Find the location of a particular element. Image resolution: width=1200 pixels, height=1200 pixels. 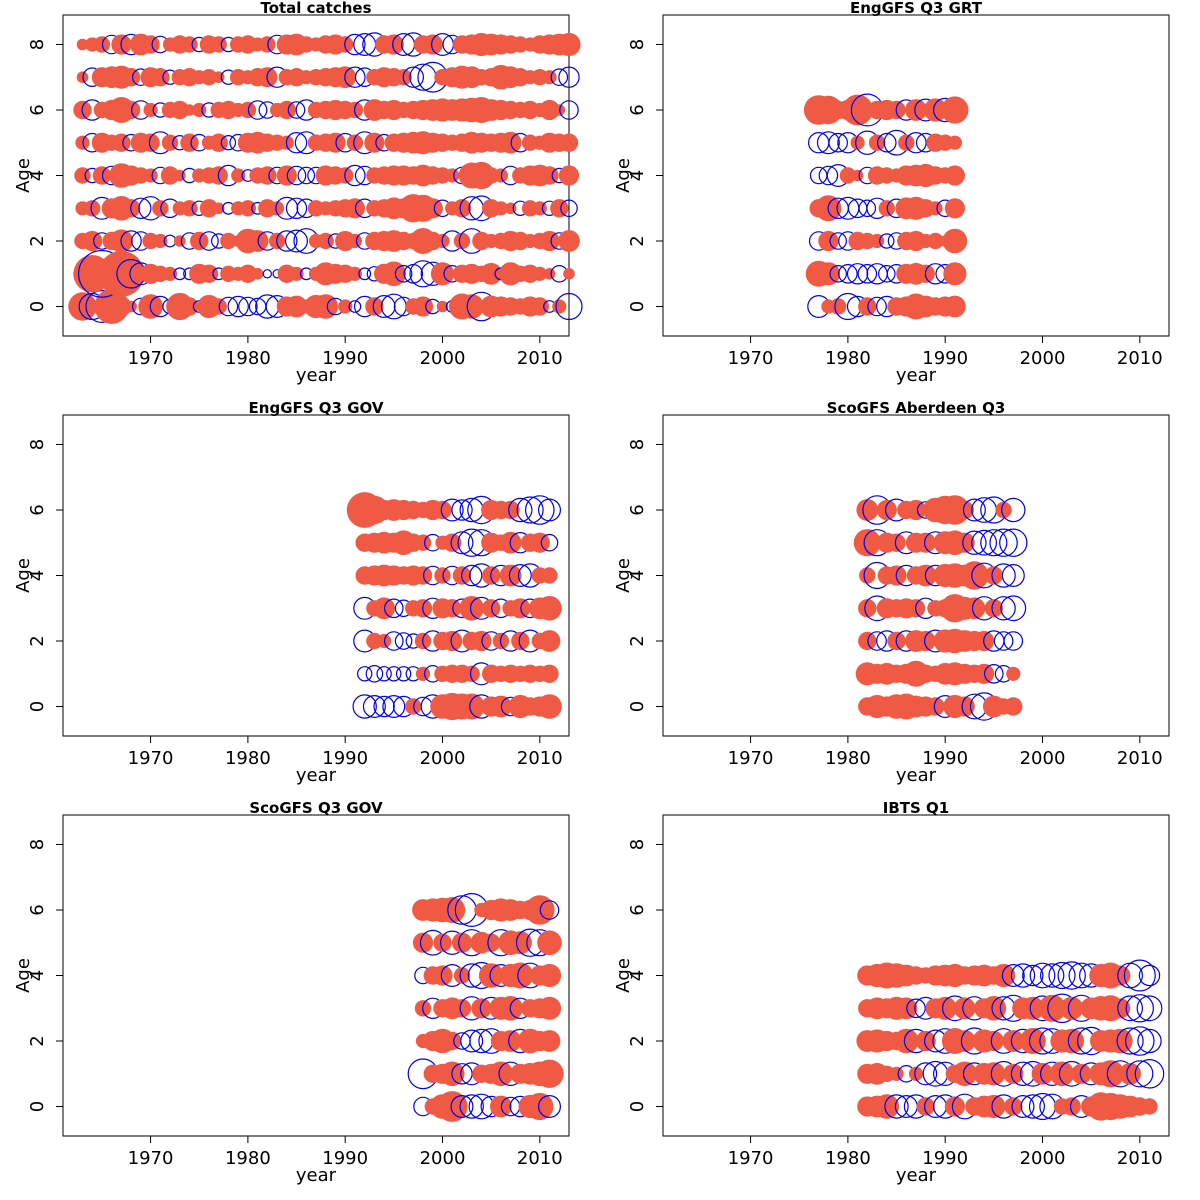

panel-title: EngGFS Q3 GOV is located at coordinates (316, 408).